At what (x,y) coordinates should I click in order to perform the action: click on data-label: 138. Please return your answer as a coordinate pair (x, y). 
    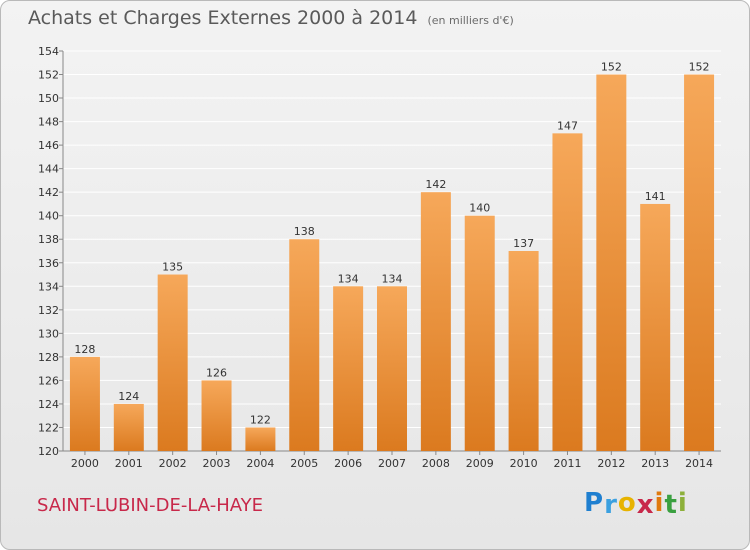
    Looking at the image, I should click on (304, 231).